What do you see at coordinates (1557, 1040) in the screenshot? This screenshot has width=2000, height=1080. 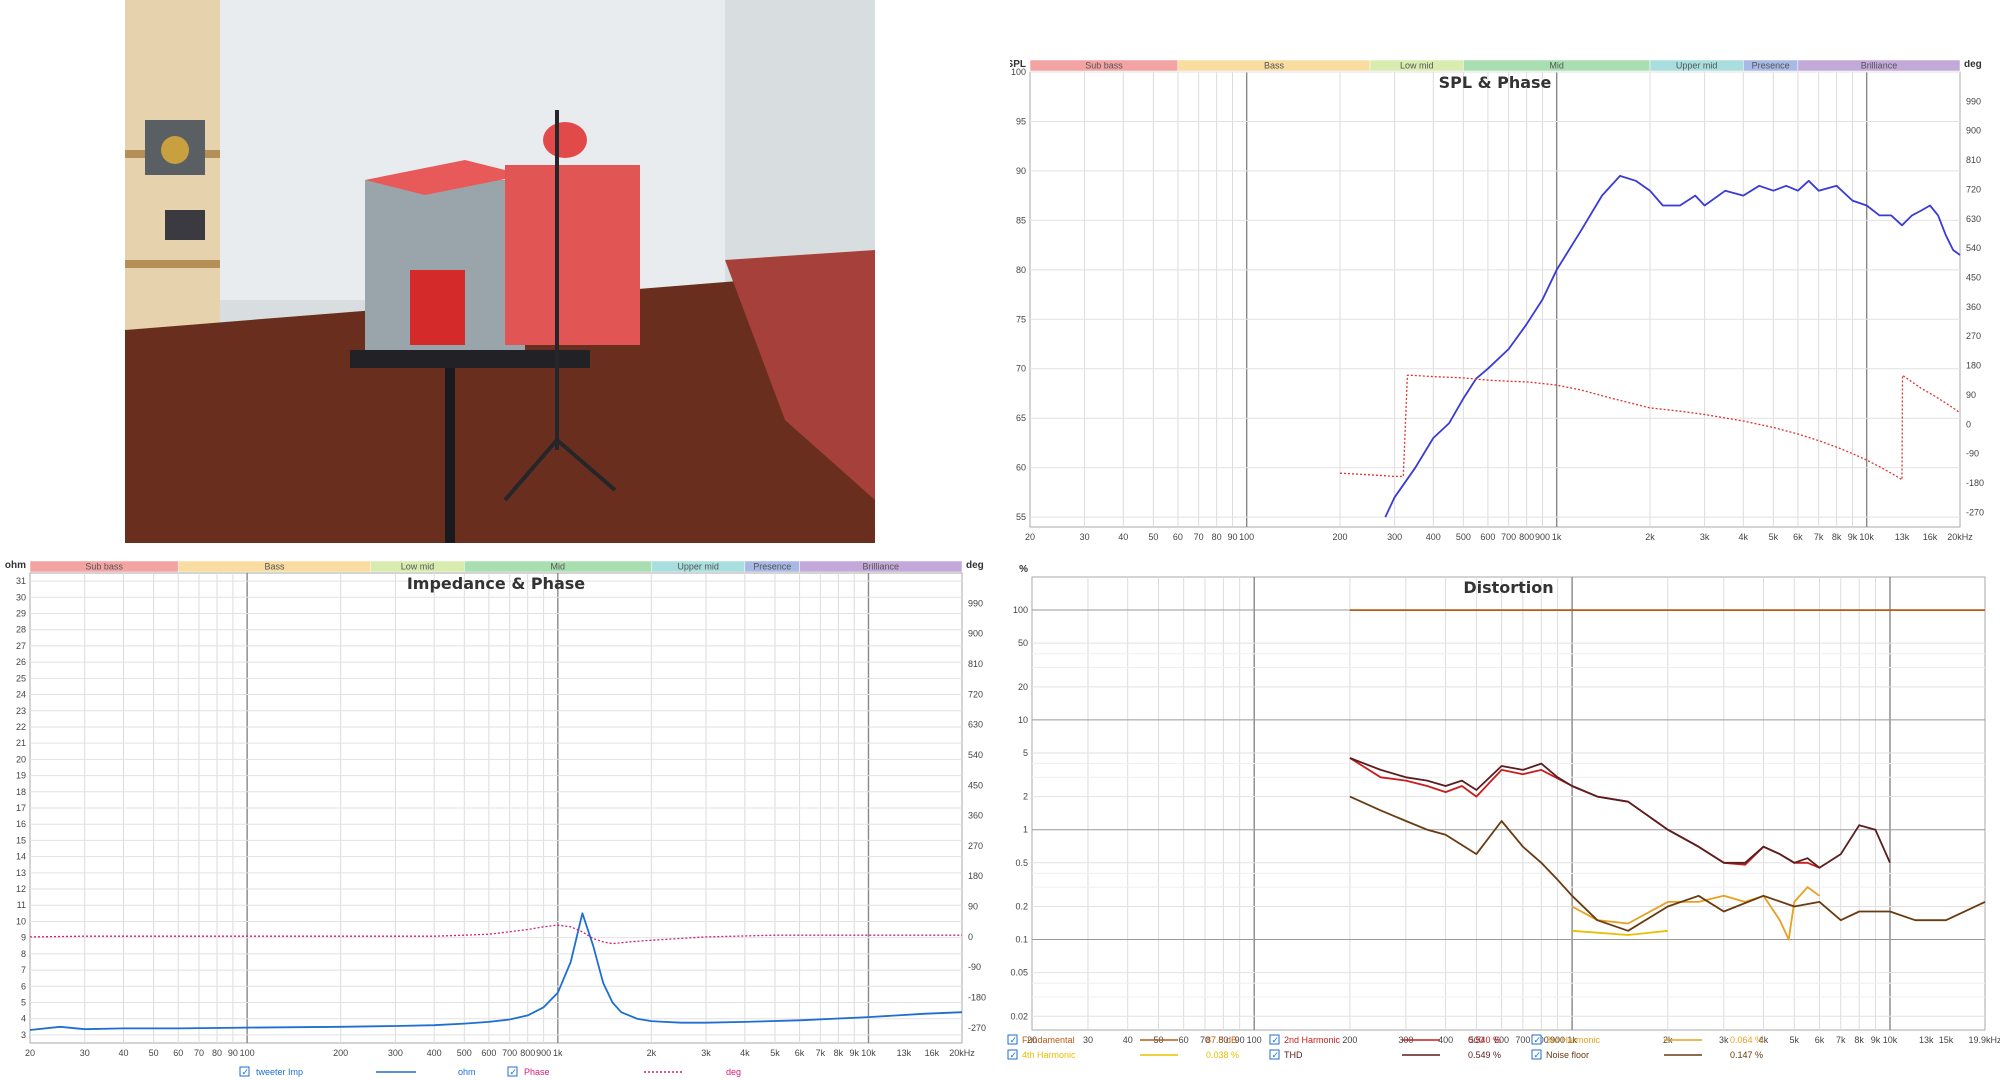 I see `x-tick-label: 900` at bounding box center [1557, 1040].